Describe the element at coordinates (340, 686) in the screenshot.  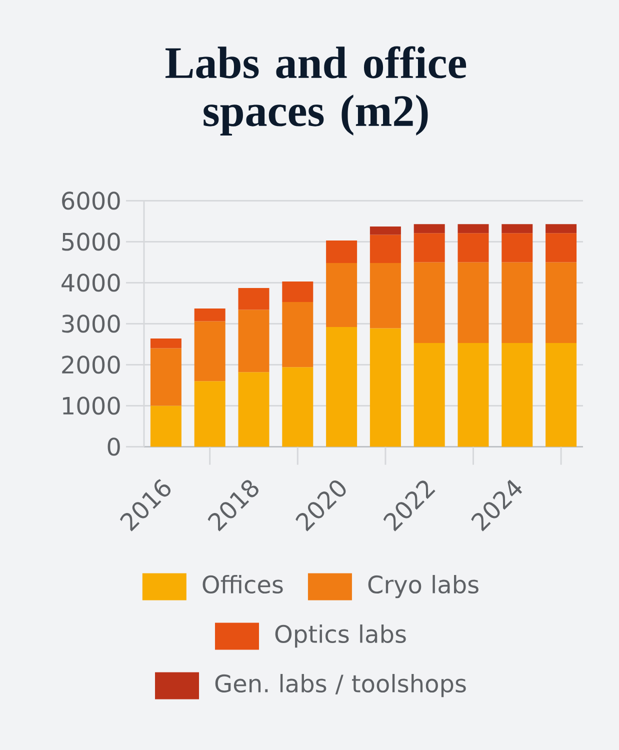
I see `legend-label: Gen. labs / toolshops` at that location.